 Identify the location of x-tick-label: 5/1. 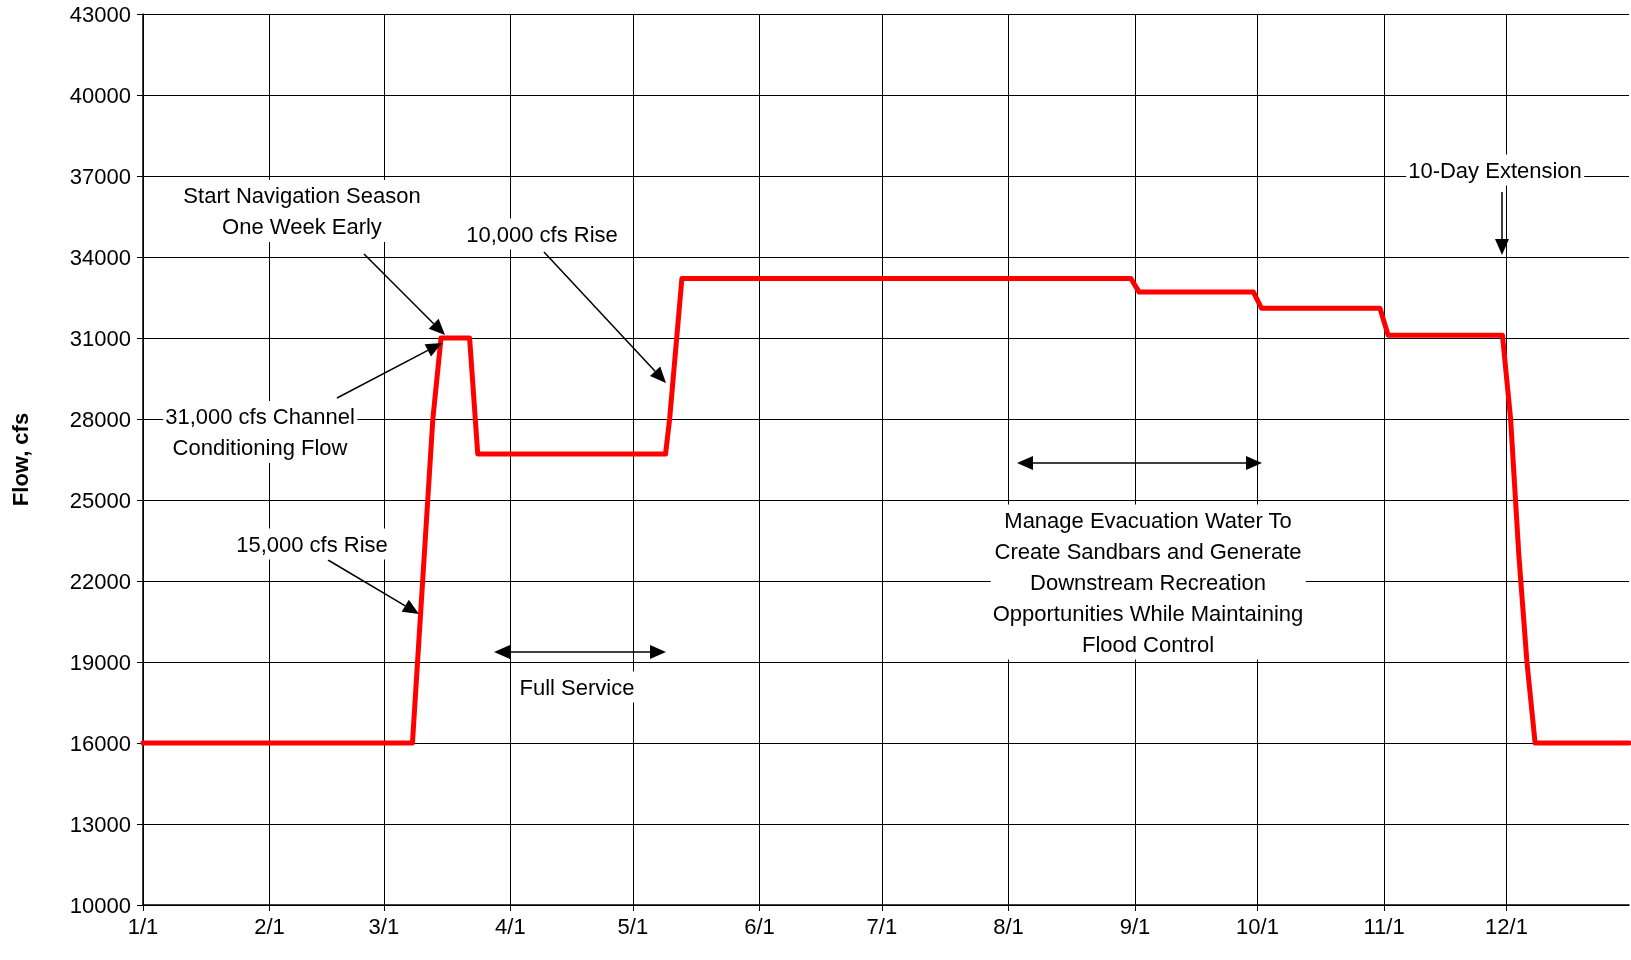
(633, 926).